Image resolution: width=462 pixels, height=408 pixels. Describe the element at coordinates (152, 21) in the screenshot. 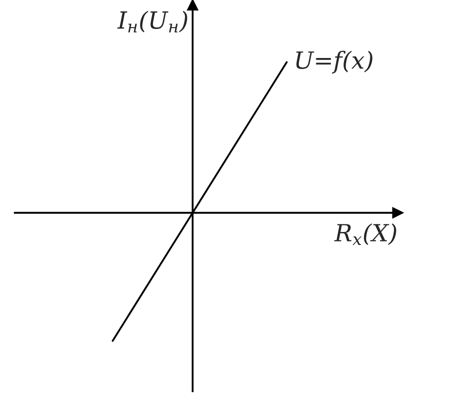

I see `y-axis-title: I$_{н}$(U$_{н}$)` at that location.